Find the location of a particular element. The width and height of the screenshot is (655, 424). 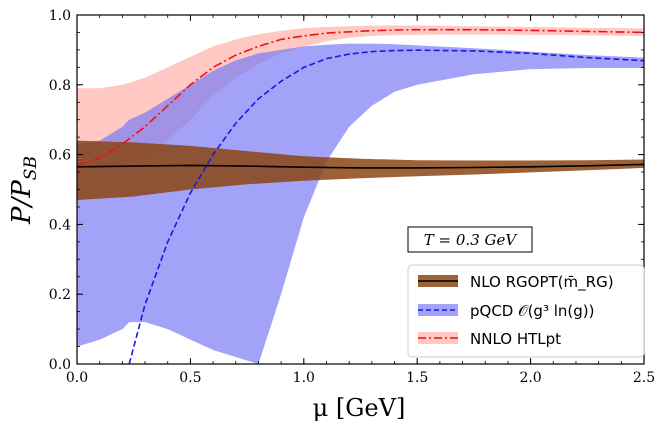

y-tick-label: 0.6 is located at coordinates (60, 156).